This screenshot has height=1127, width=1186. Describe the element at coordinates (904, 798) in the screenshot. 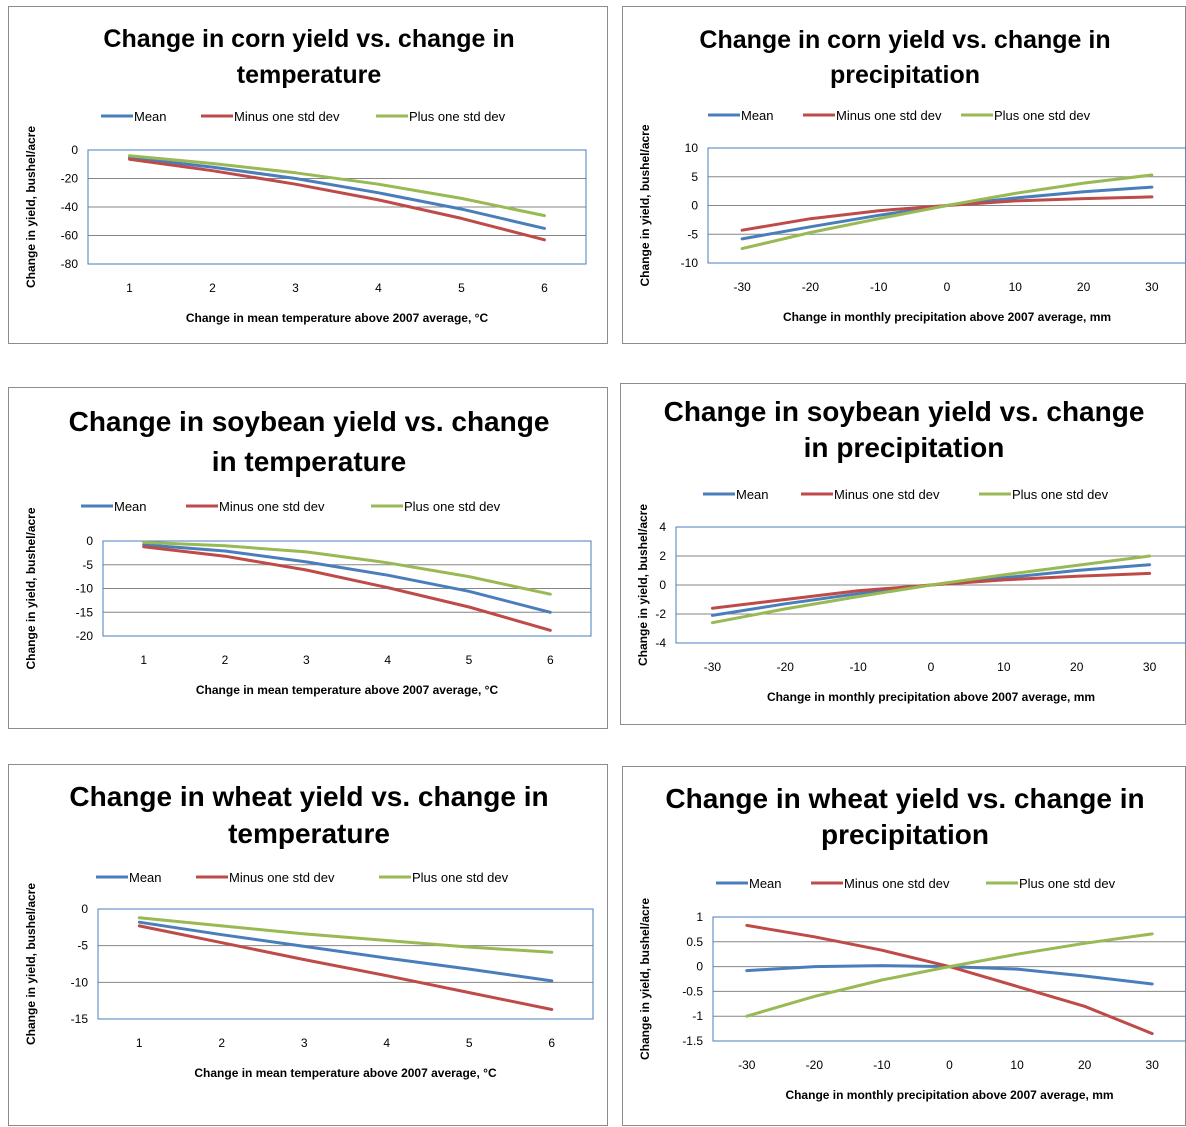

I see `chart-title-line: Change in wheat yield vs. change in` at that location.